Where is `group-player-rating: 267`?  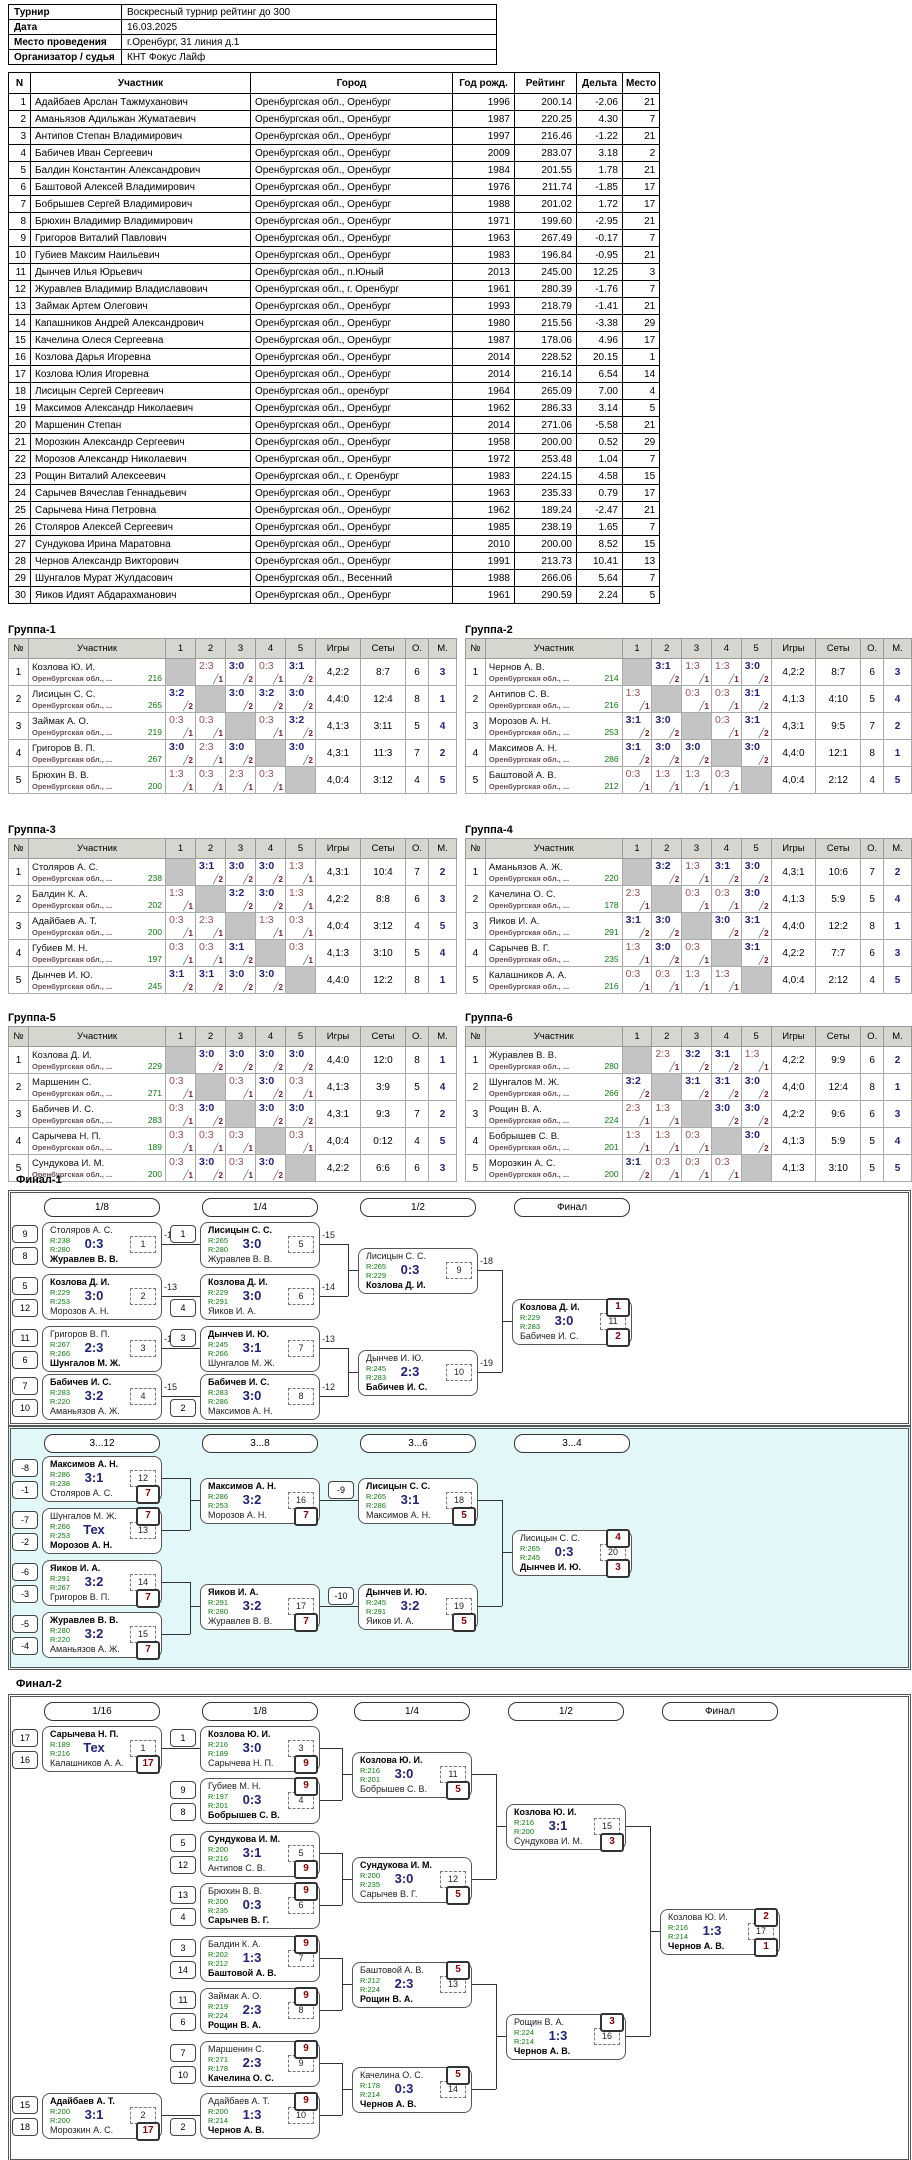 group-player-rating: 267 is located at coordinates (154, 758).